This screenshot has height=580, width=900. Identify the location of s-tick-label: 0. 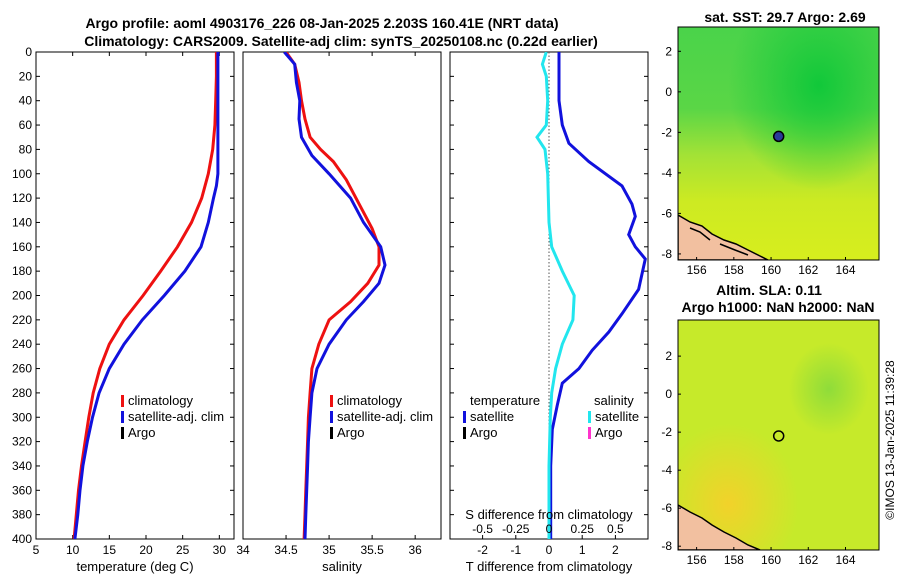
(549, 529).